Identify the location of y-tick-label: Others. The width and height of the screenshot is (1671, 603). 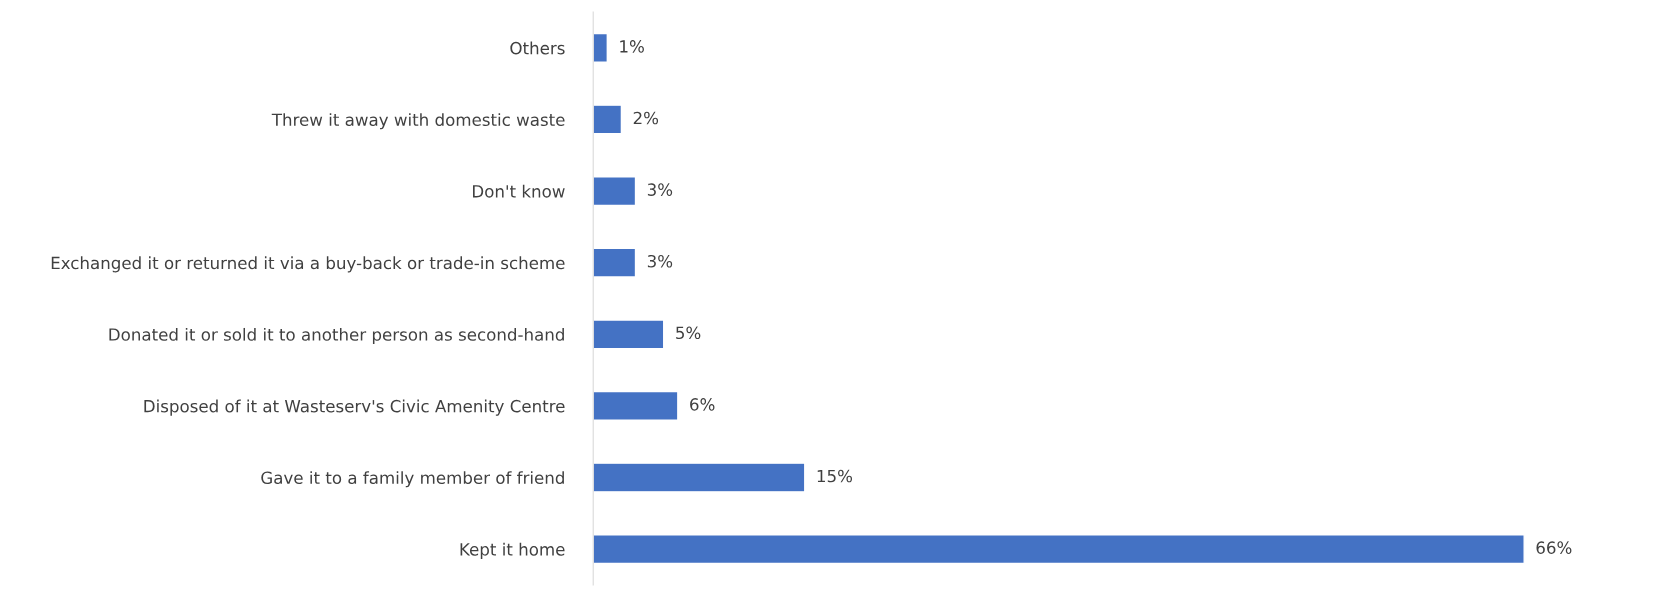
(537, 48).